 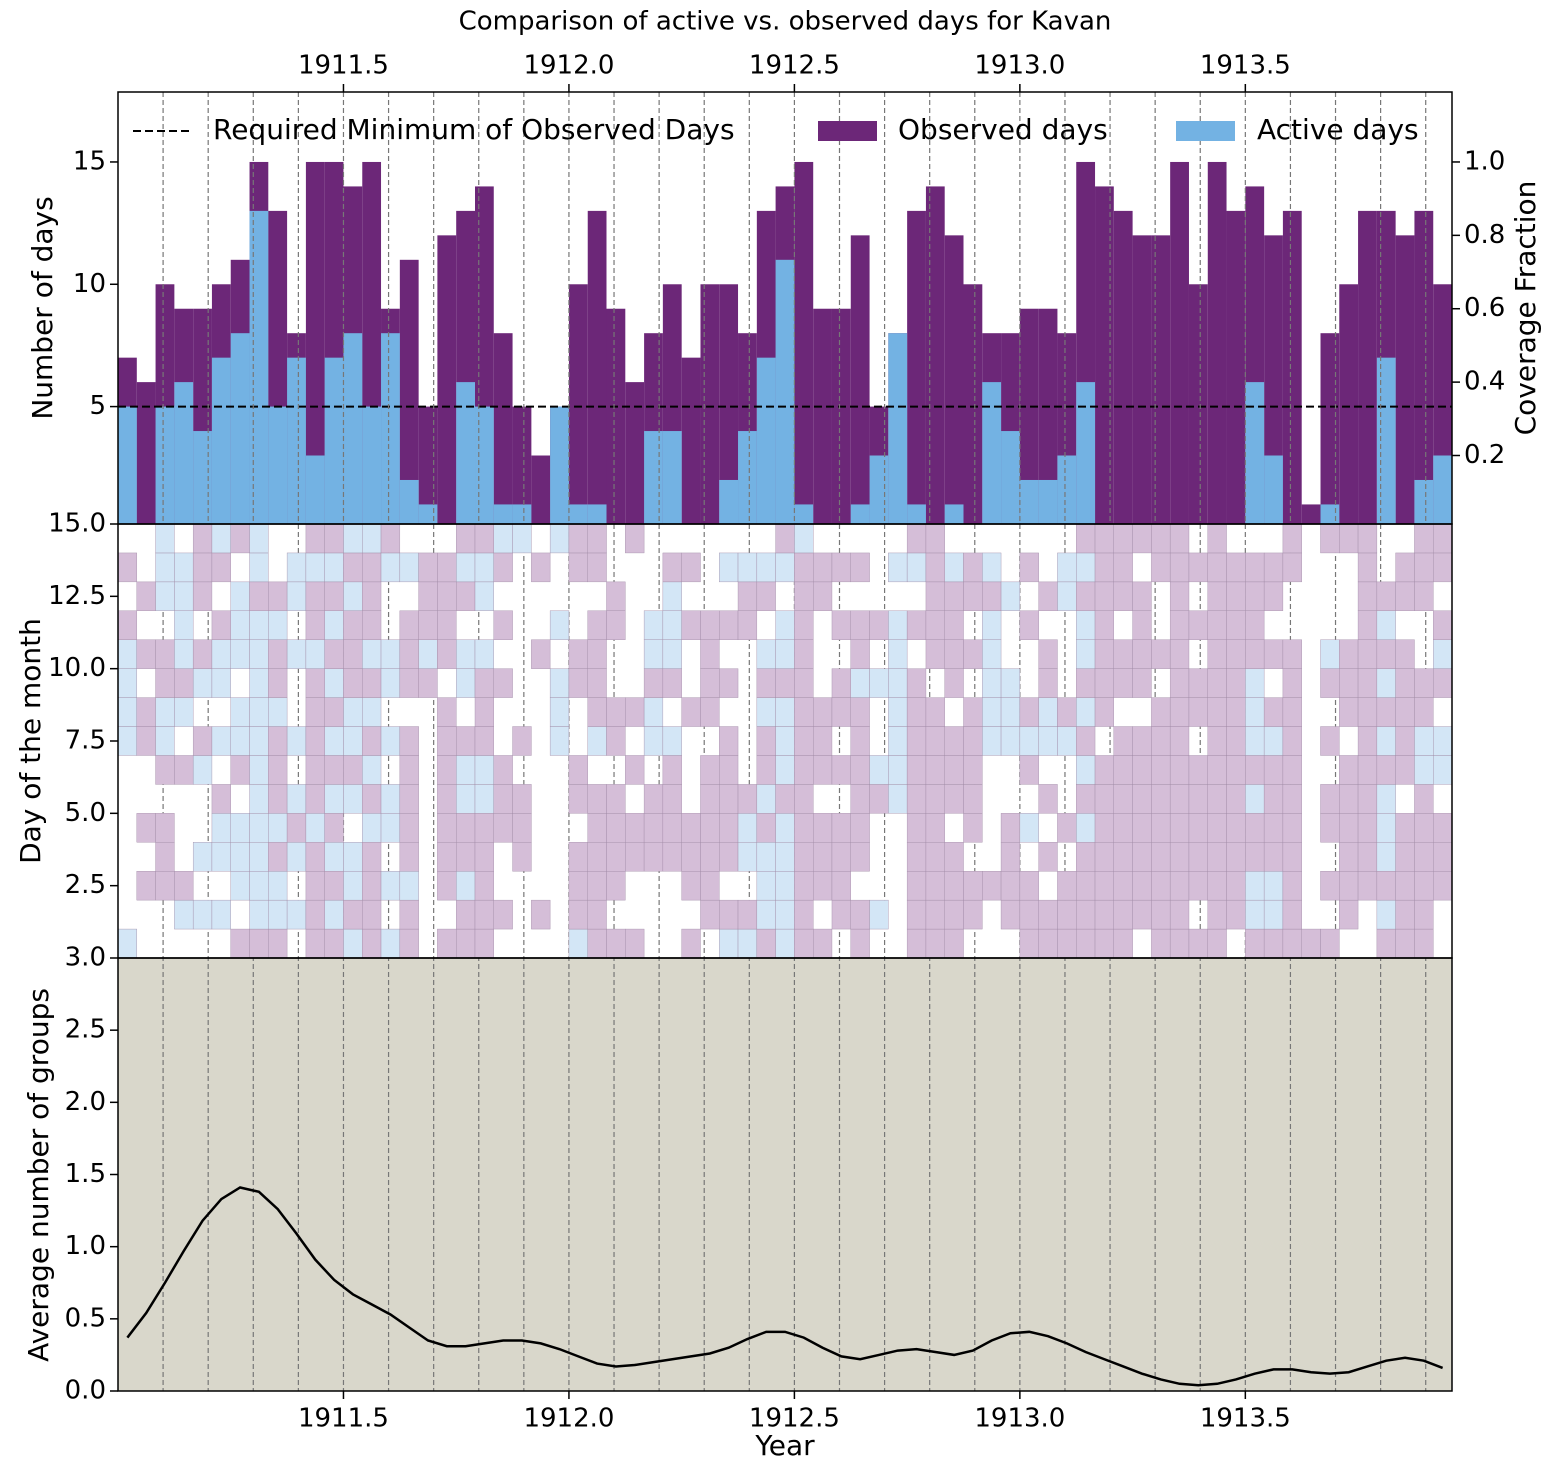 I want to click on x-tick-label: 1912.5, so click(x=794, y=1419).